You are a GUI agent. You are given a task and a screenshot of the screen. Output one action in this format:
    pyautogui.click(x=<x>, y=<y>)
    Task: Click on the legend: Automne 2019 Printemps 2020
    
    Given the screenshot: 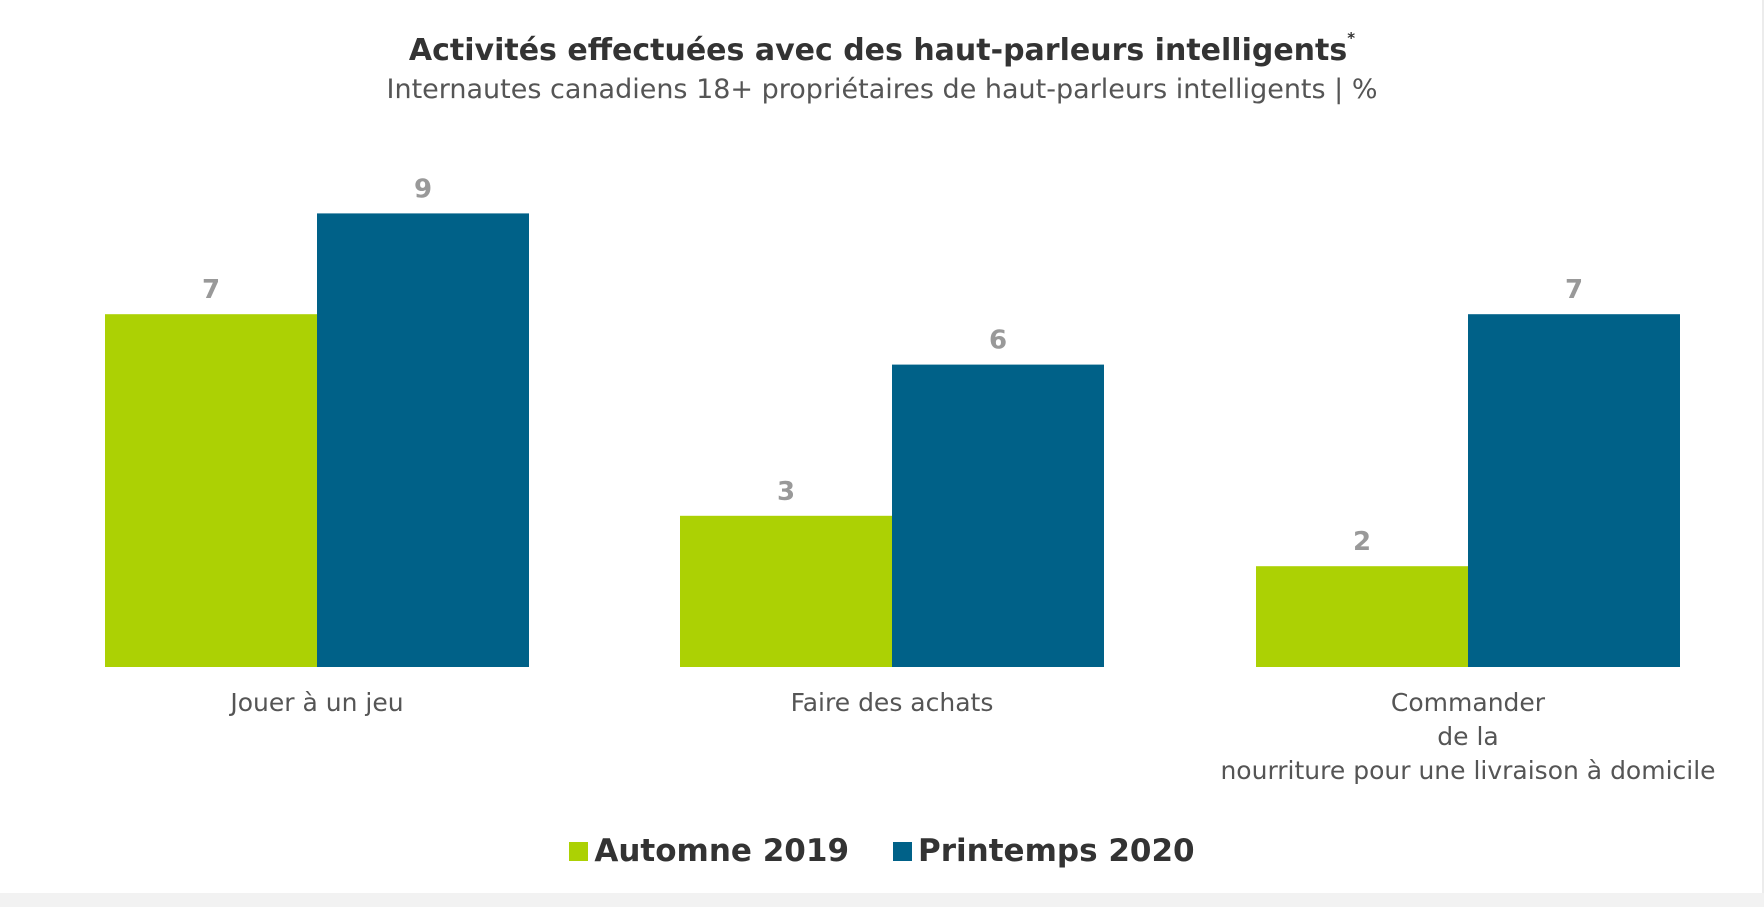 What is the action you would take?
    pyautogui.click(x=882, y=851)
    